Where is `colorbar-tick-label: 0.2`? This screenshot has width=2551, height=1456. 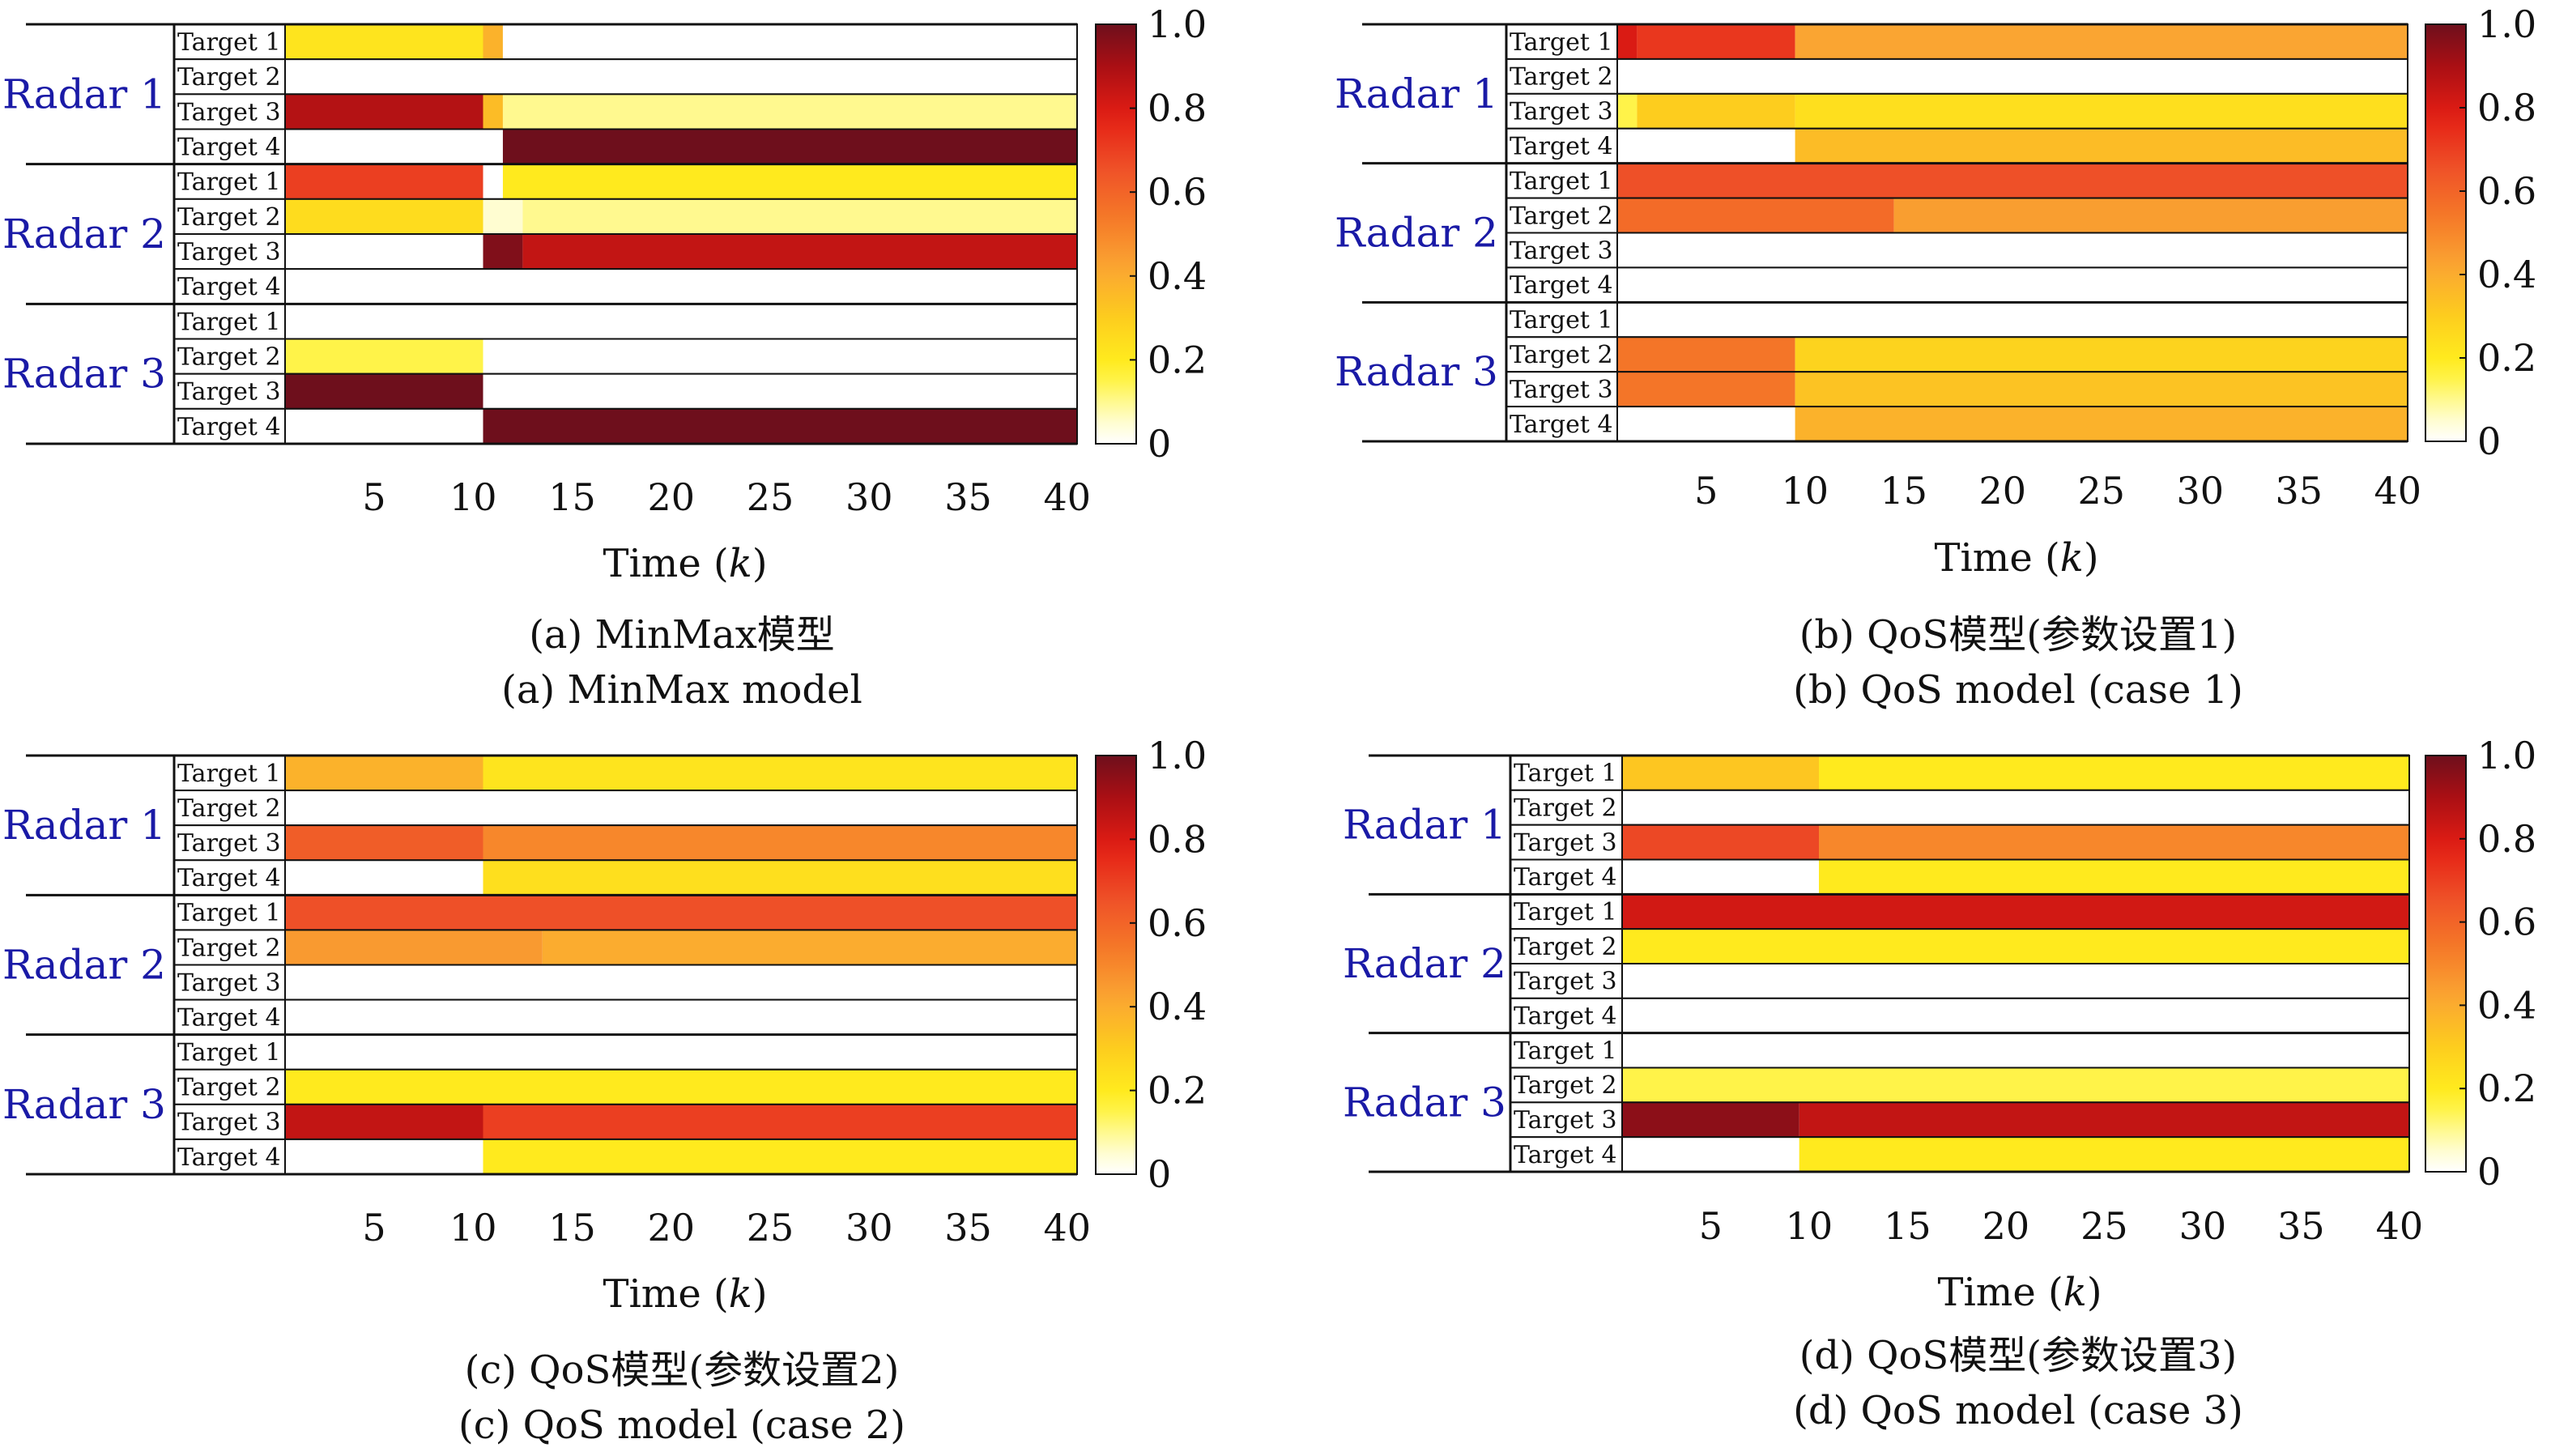 colorbar-tick-label: 0.2 is located at coordinates (2506, 358).